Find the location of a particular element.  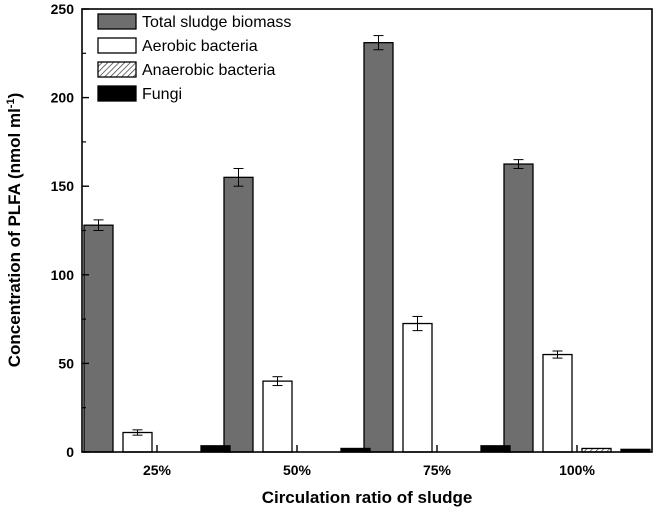

y-tick-label-2: 100 is located at coordinates (63, 275).